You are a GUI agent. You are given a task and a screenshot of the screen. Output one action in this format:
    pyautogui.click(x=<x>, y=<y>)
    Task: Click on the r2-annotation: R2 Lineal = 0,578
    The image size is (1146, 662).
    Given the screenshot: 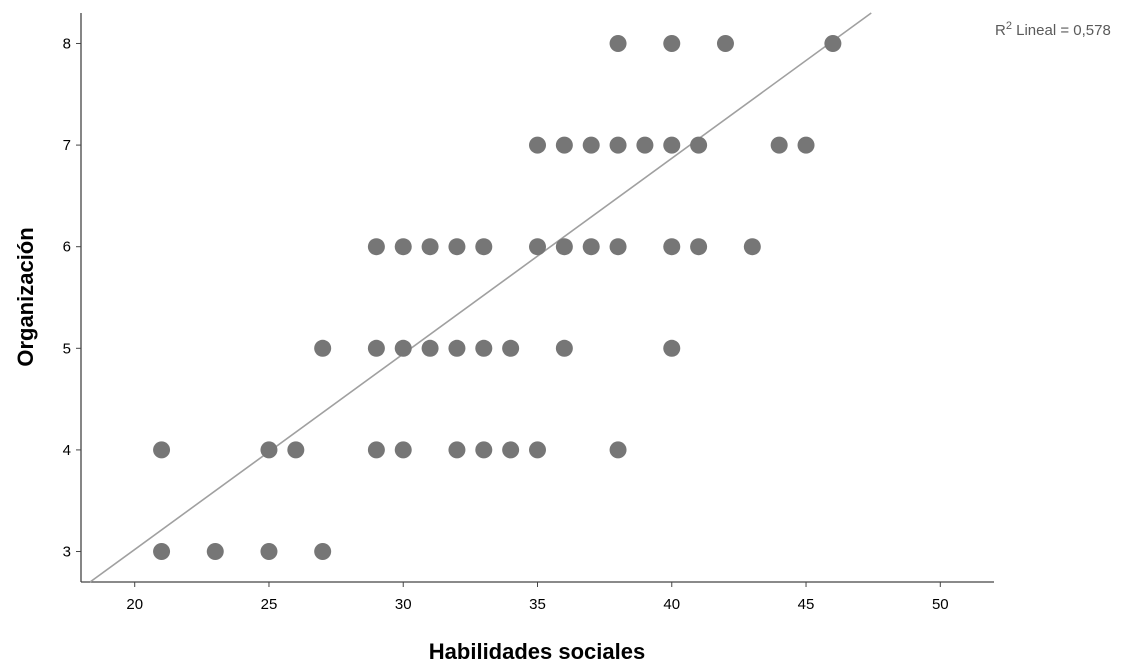 What is the action you would take?
    pyautogui.click(x=1053, y=29)
    